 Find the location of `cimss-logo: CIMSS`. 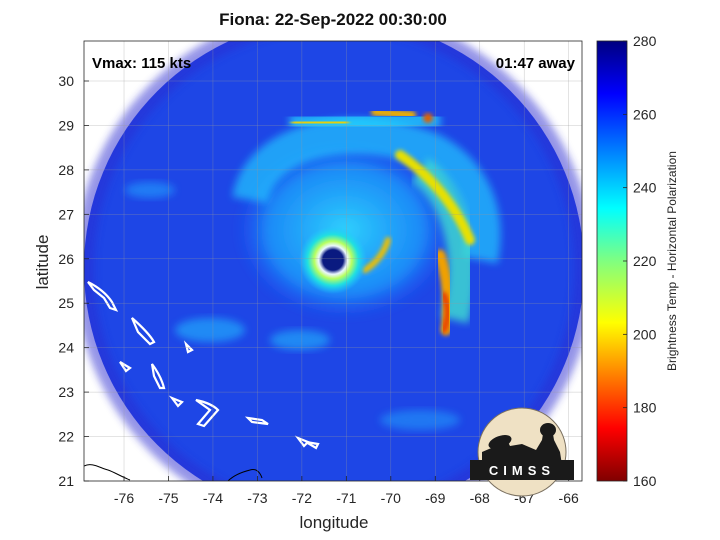

cimss-logo: CIMSS is located at coordinates (522, 452).